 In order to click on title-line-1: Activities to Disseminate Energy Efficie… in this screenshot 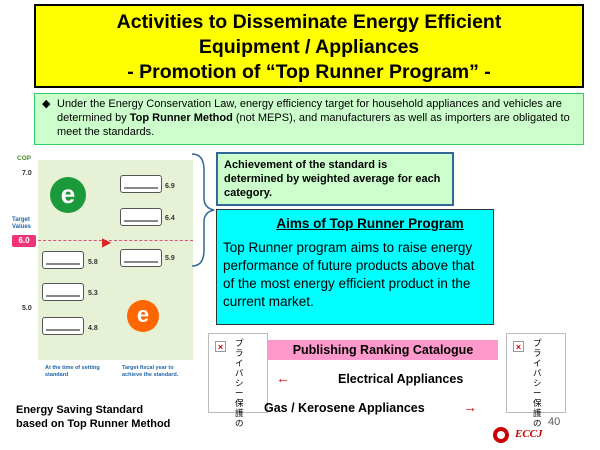, I will do `click(309, 22)`.